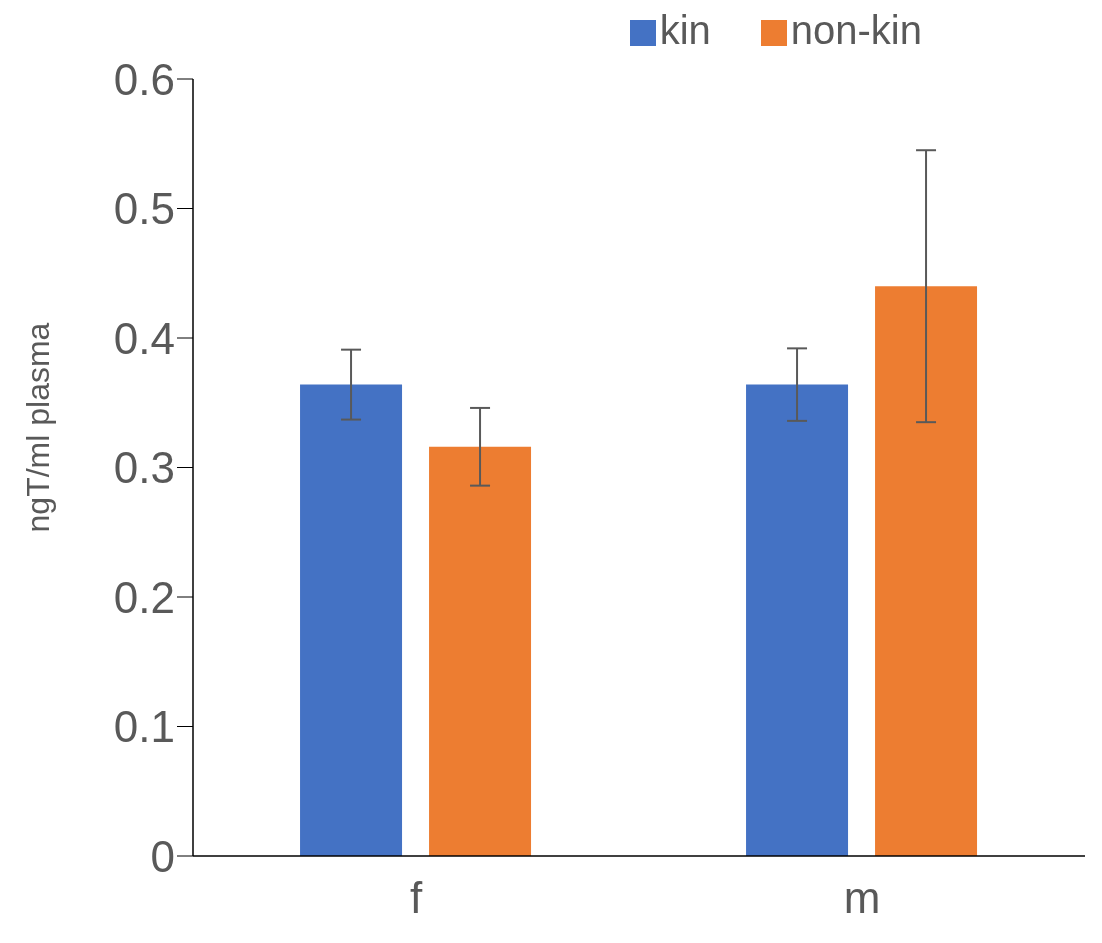 This screenshot has height=943, width=1102. I want to click on y-tick-label: 0.1, so click(144, 727).